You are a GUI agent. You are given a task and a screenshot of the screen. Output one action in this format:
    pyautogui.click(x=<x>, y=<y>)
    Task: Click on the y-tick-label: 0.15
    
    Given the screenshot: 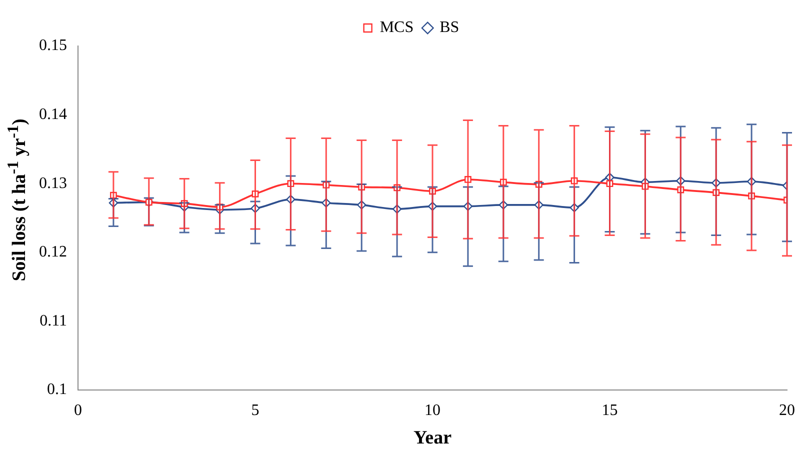 What is the action you would take?
    pyautogui.click(x=53, y=45)
    